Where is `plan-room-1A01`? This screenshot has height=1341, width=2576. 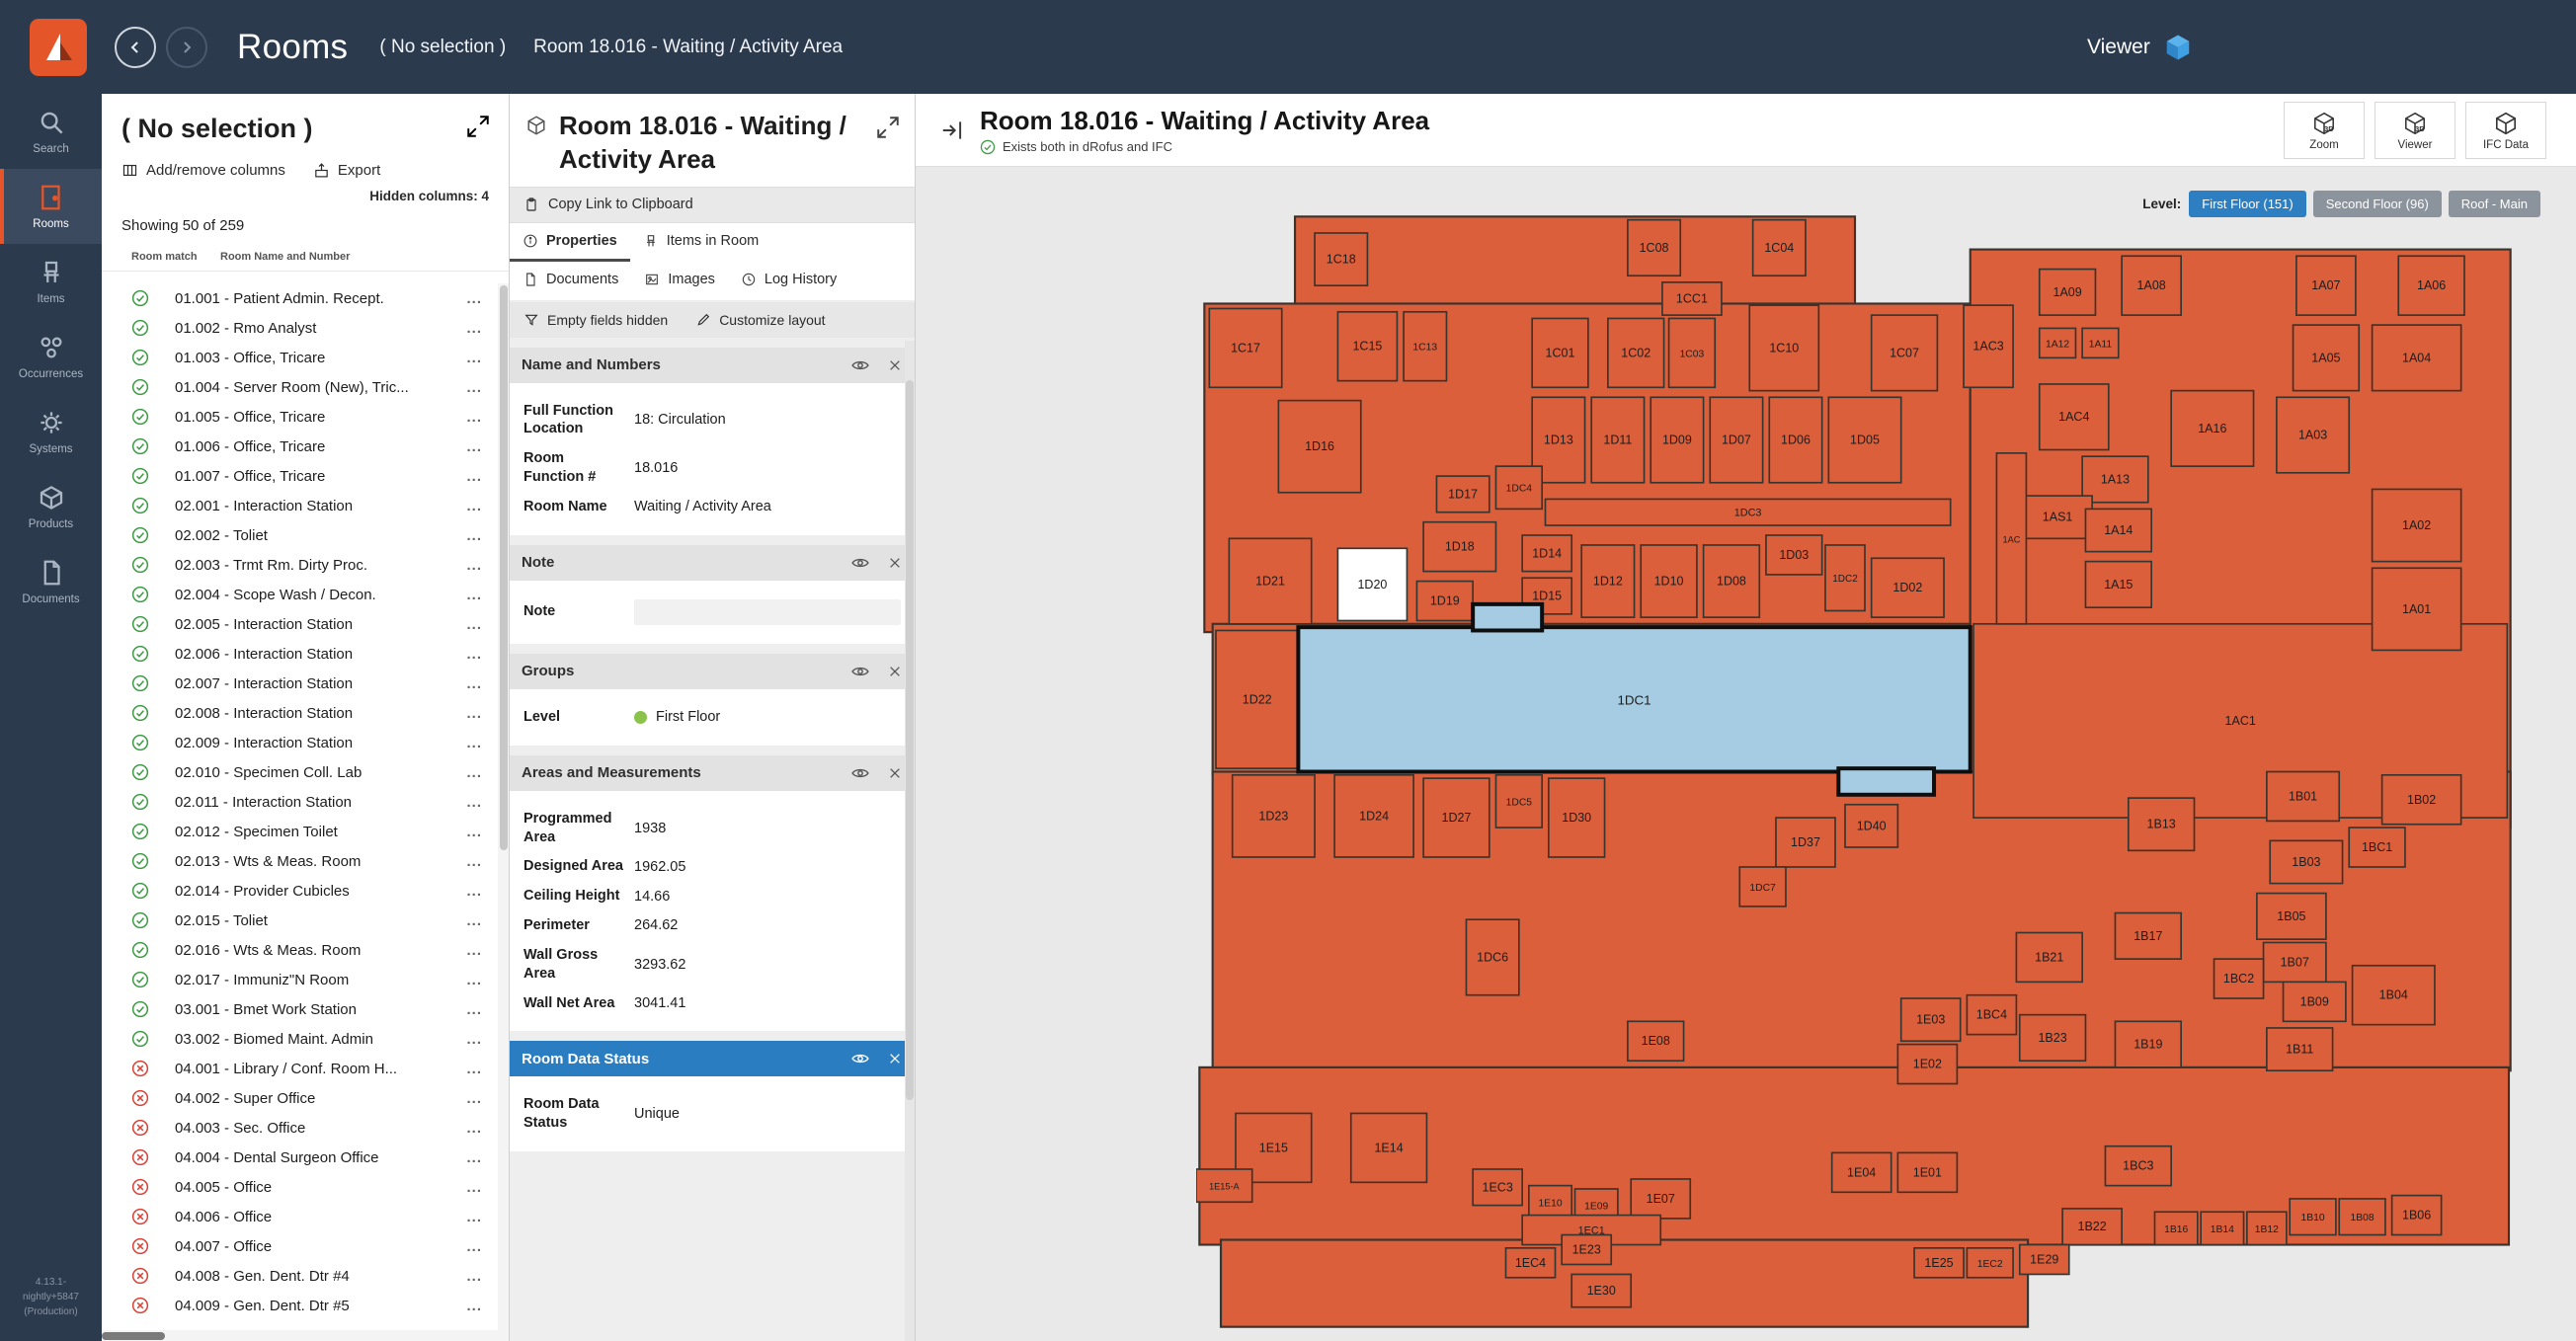 plan-room-1A01 is located at coordinates (2416, 609).